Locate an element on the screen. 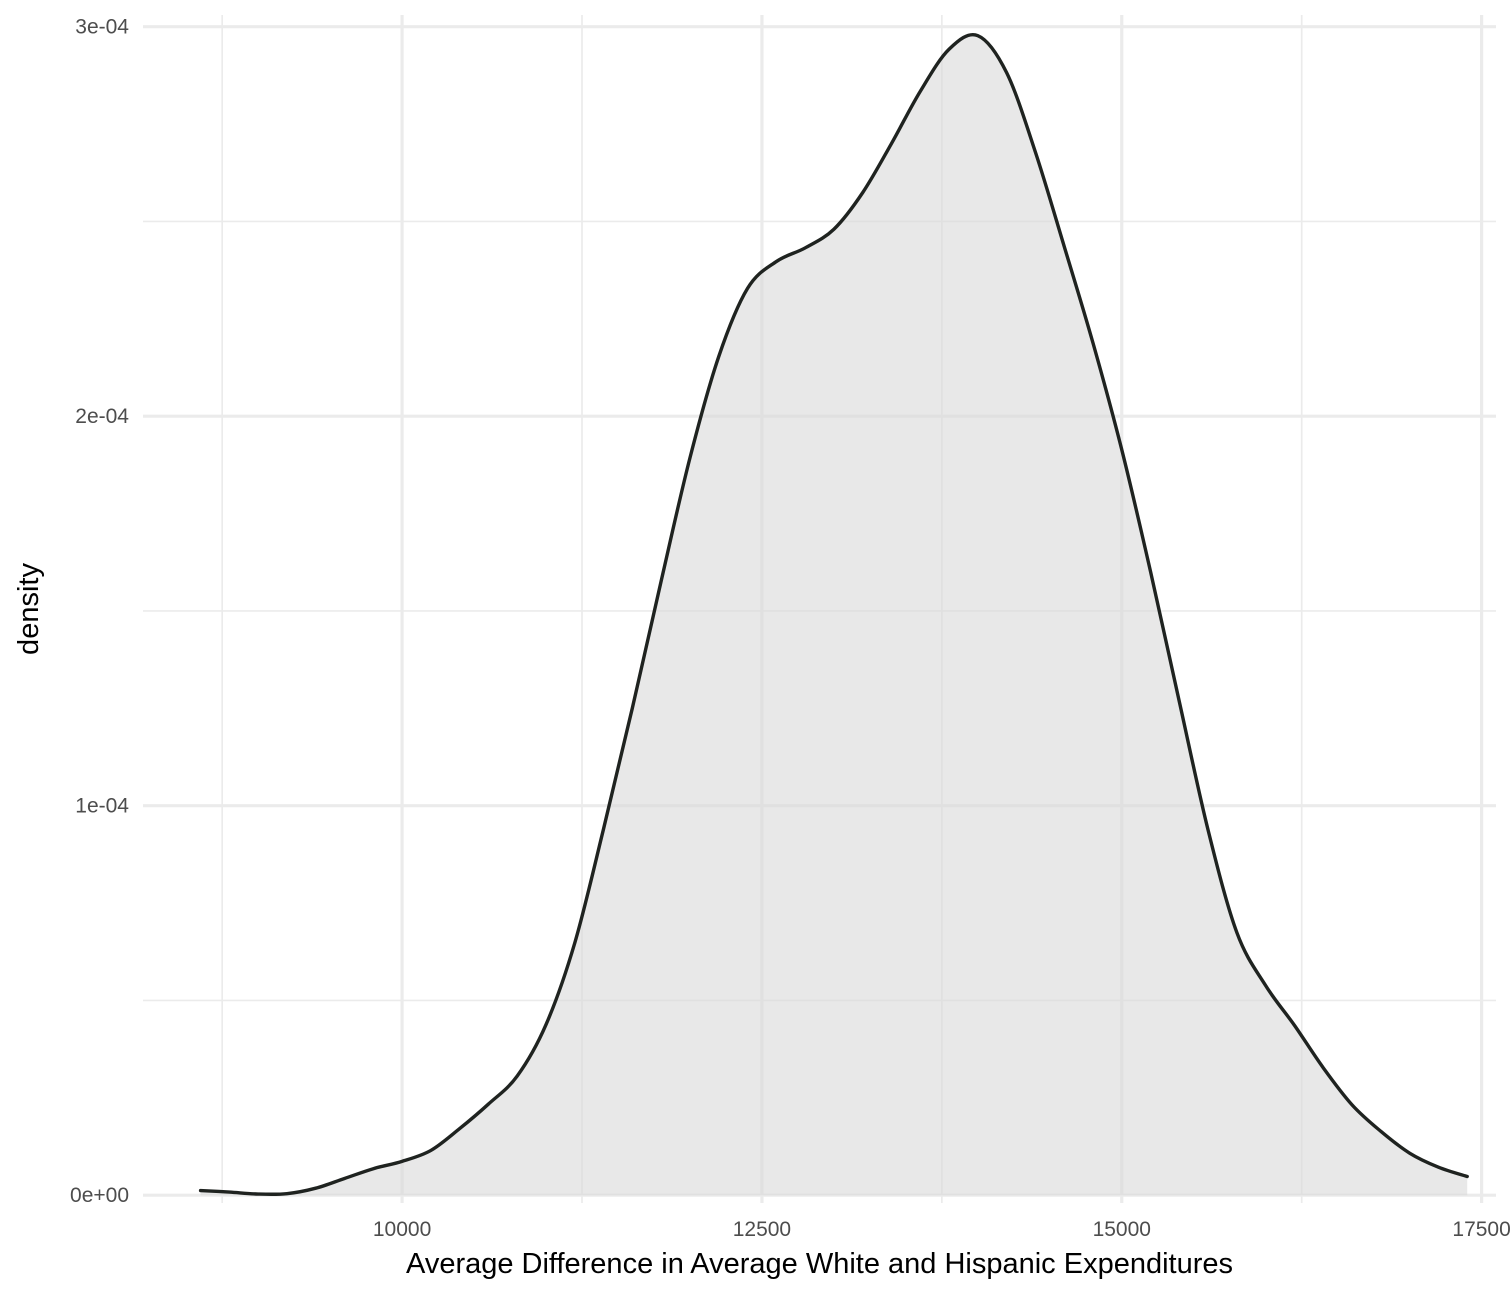 The height and width of the screenshot is (1296, 1512). y-tick-label-3: 3e-04 is located at coordinates (102, 27).